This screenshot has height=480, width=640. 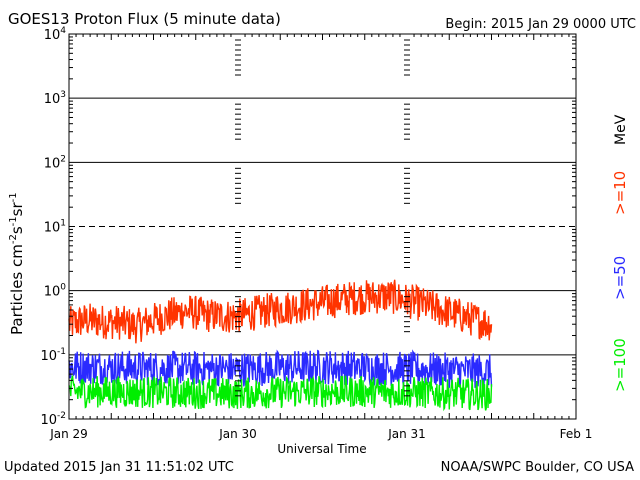 What do you see at coordinates (576, 434) in the screenshot?
I see `x-tick-label: Feb 1` at bounding box center [576, 434].